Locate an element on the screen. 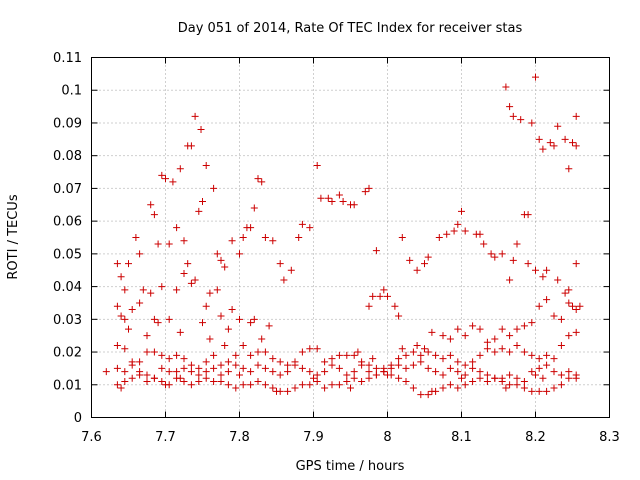  y-tick-label: 0.05 is located at coordinates (67, 254).